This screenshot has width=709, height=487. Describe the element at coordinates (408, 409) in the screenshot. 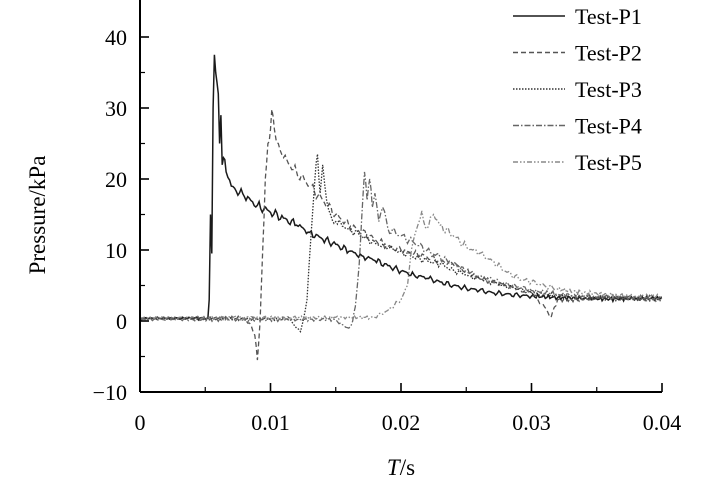

I see `x-ticks: 0 0.01 0.02 0.03 0.04` at that location.